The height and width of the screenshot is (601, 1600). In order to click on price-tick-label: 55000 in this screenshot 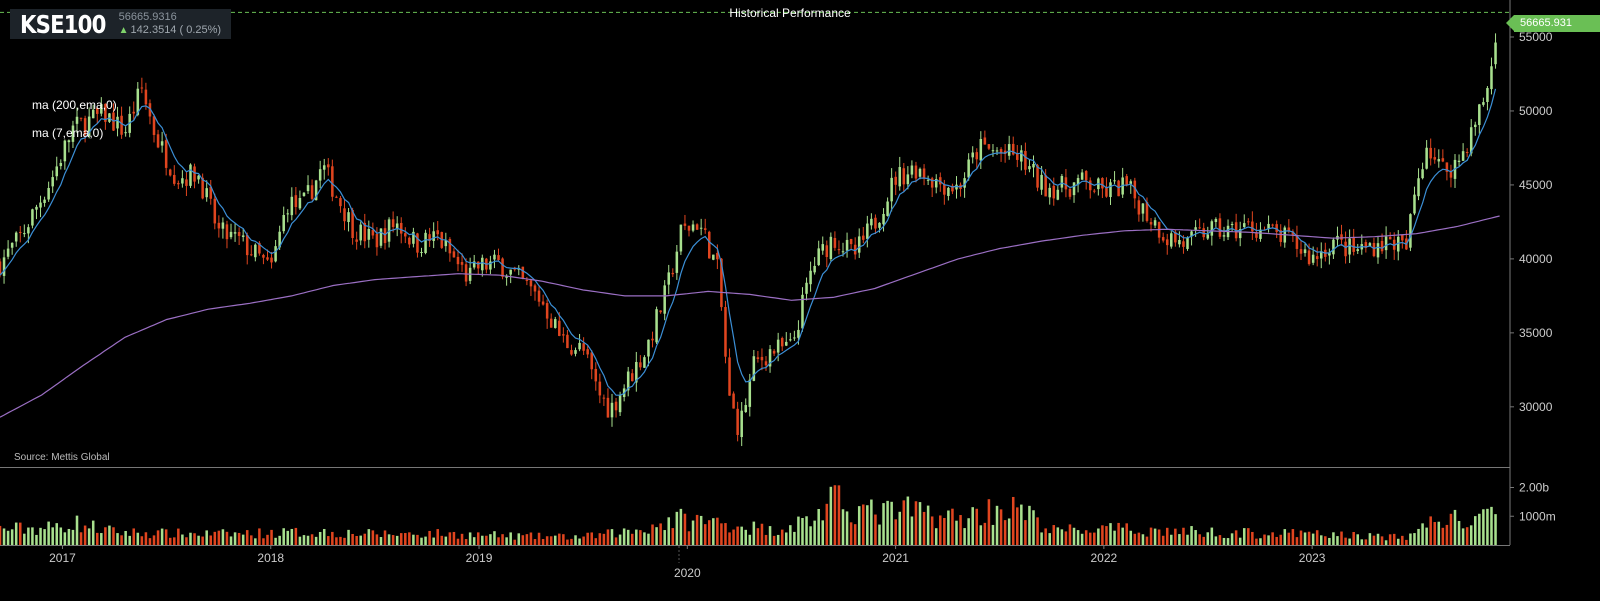, I will do `click(1536, 37)`.